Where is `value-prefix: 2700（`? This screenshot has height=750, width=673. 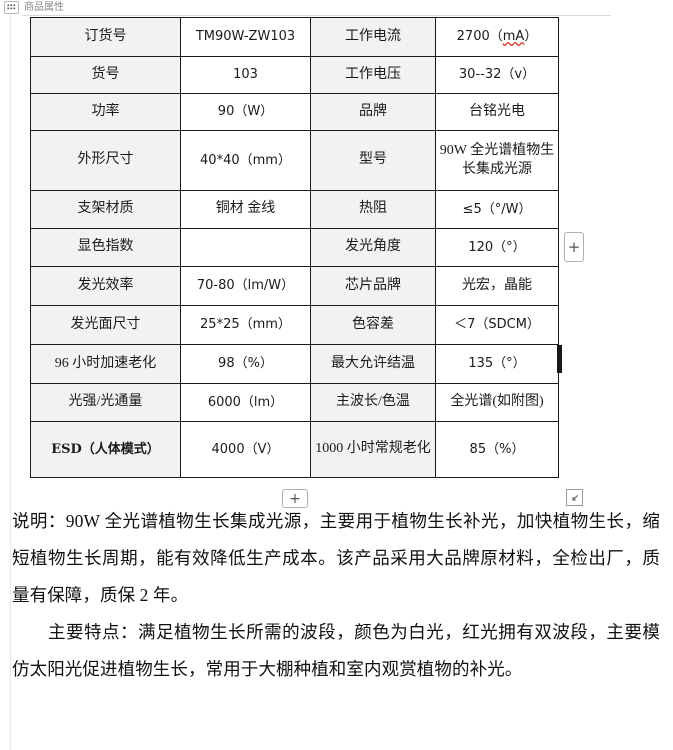
value-prefix: 2700（ is located at coordinates (479, 37).